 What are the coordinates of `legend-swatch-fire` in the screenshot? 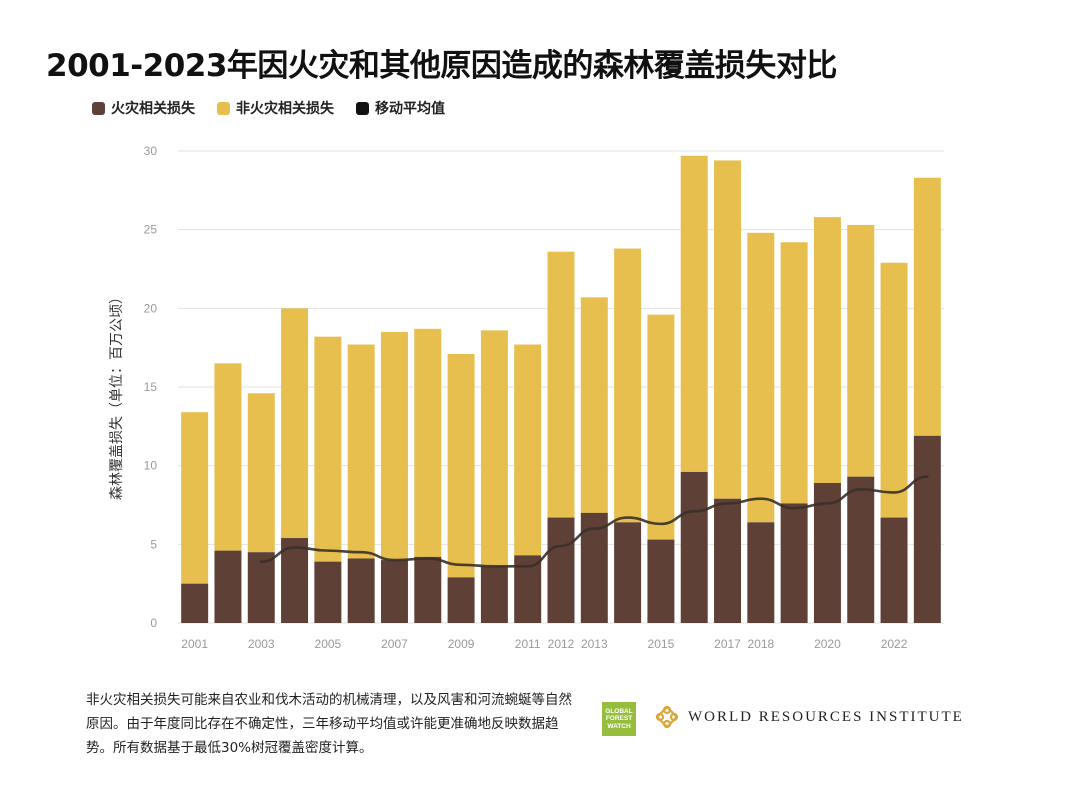 It's located at (98, 108).